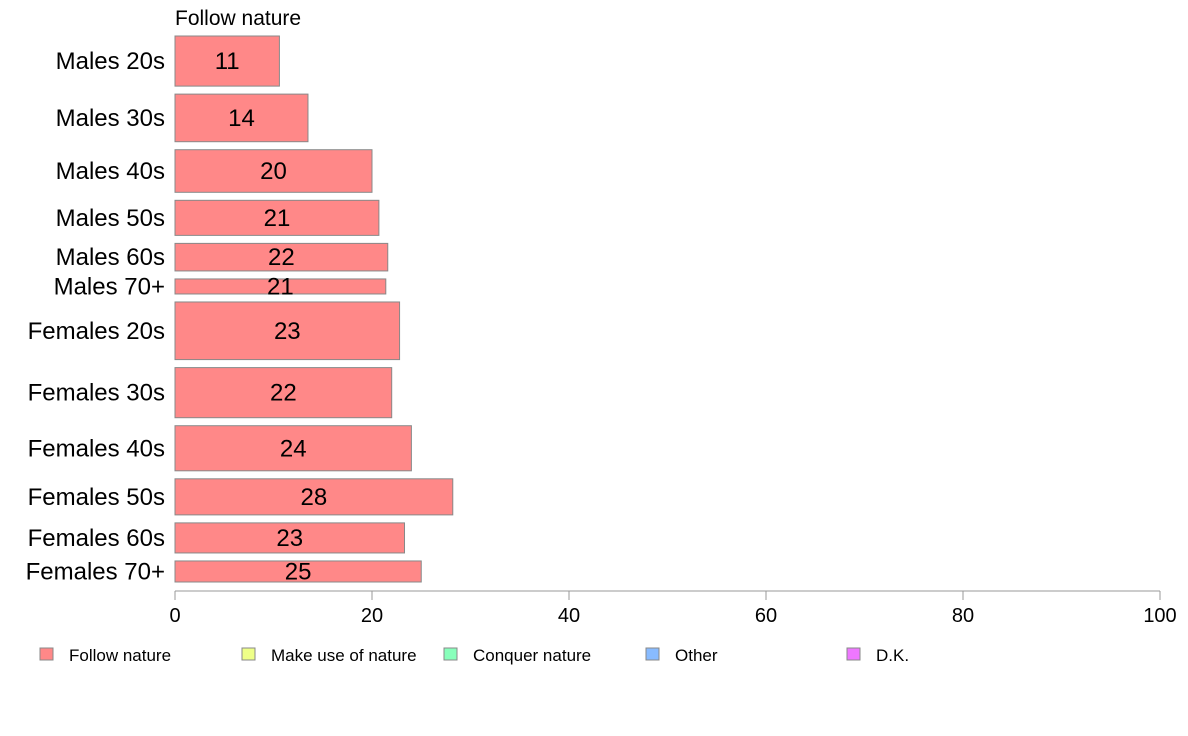 The image size is (1188, 736). What do you see at coordinates (95, 571) in the screenshot?
I see `category-label: Females 70+` at bounding box center [95, 571].